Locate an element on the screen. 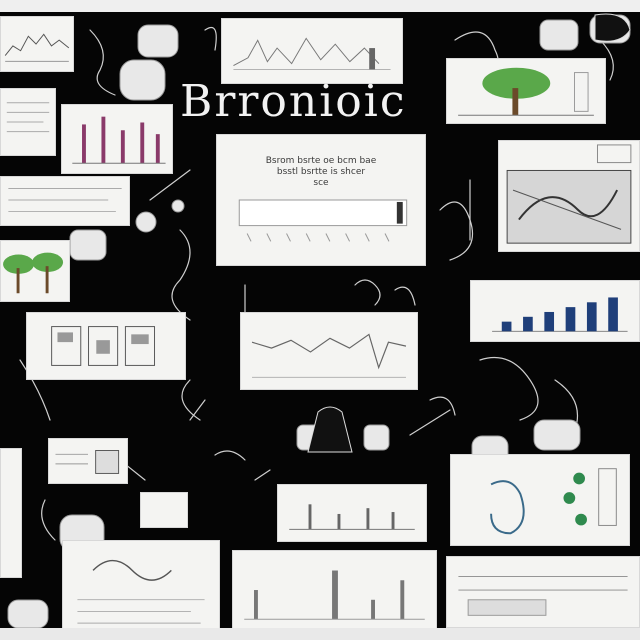 Image resolution: width=640 pixels, height=640 pixels. panel-text-strip is located at coordinates (65, 201).